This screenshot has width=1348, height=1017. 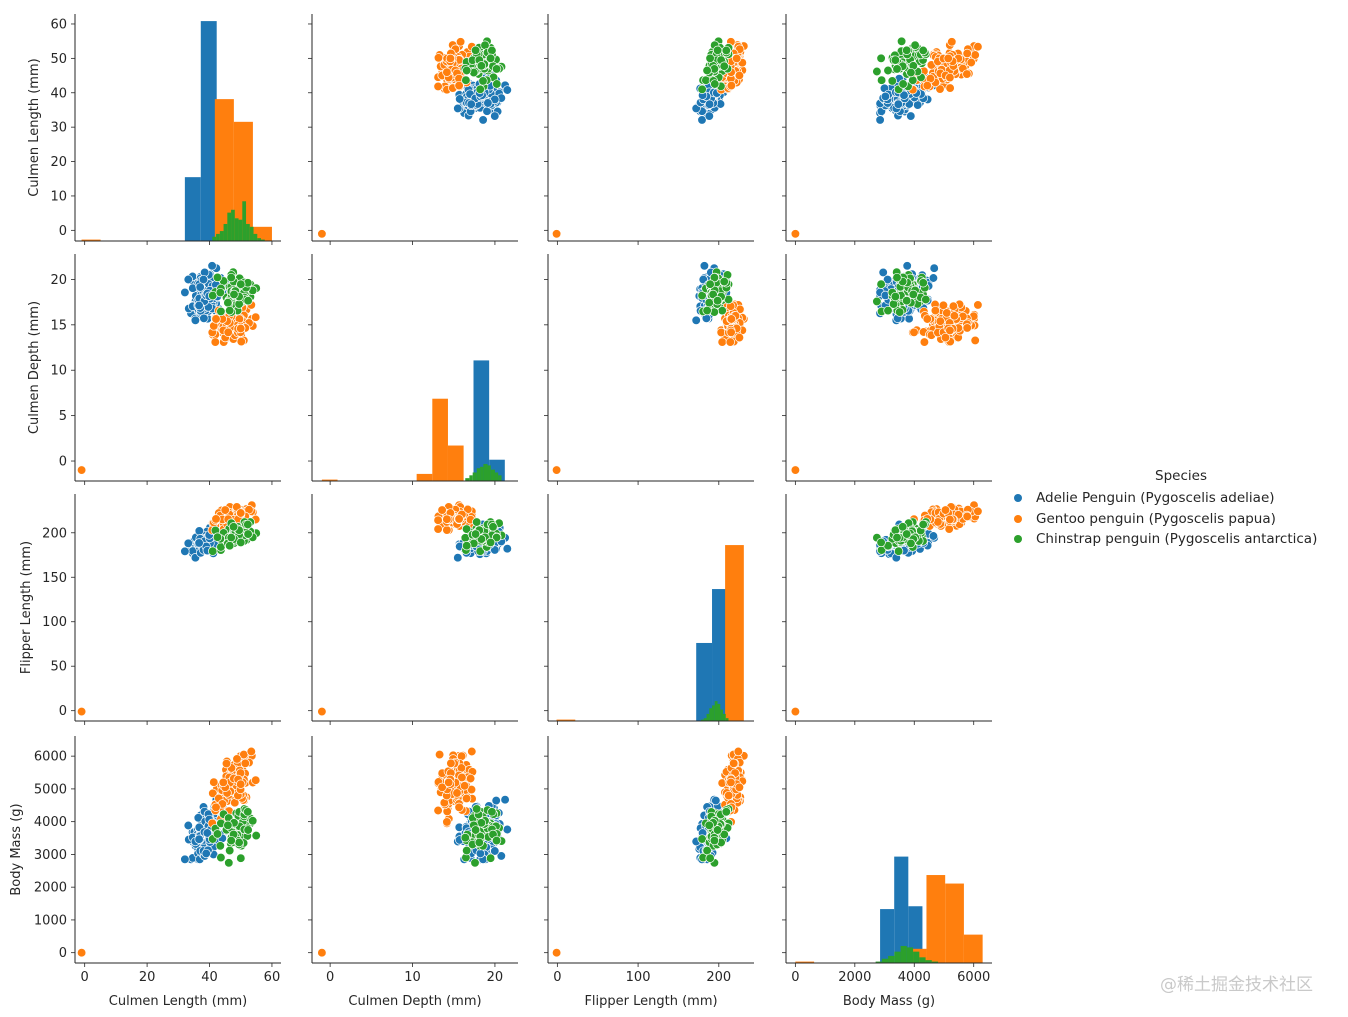 What do you see at coordinates (1175, 498) in the screenshot?
I see `legend-item-adelie: Adelie Penguin (Pygoscelis adeliae)` at bounding box center [1175, 498].